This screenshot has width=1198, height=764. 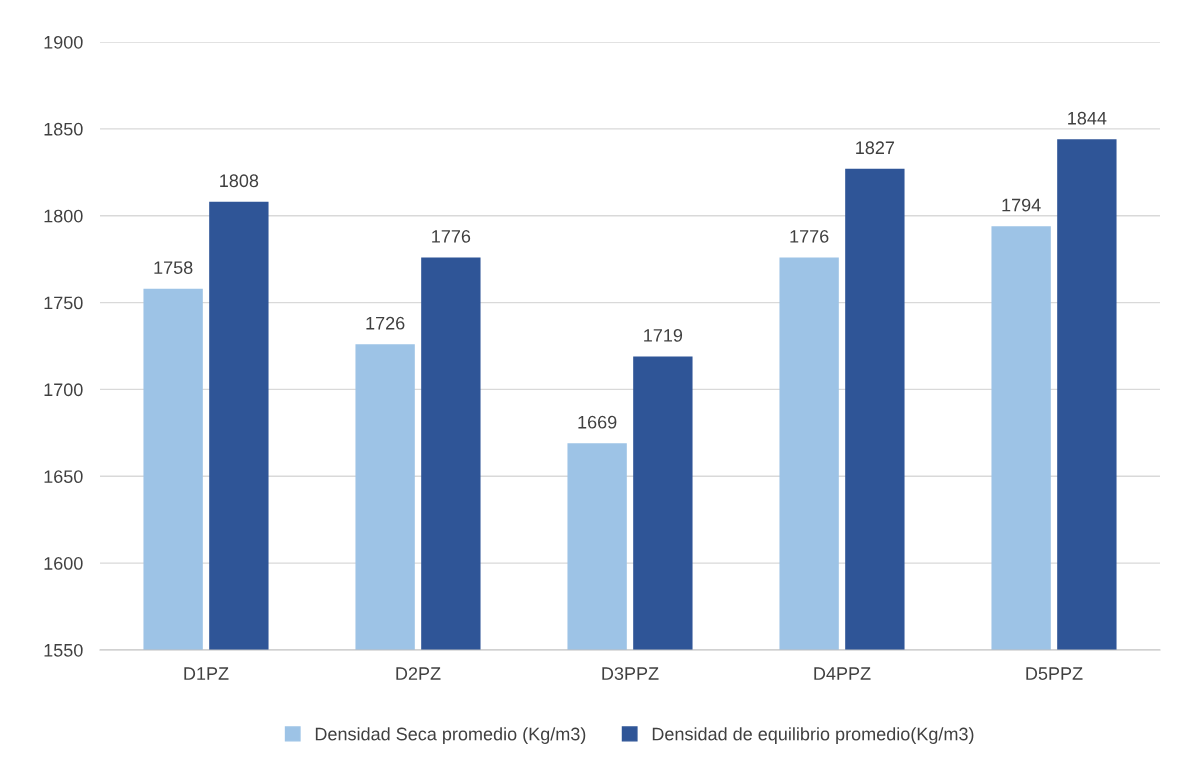 What do you see at coordinates (1087, 118) in the screenshot?
I see `data-label: 1844` at bounding box center [1087, 118].